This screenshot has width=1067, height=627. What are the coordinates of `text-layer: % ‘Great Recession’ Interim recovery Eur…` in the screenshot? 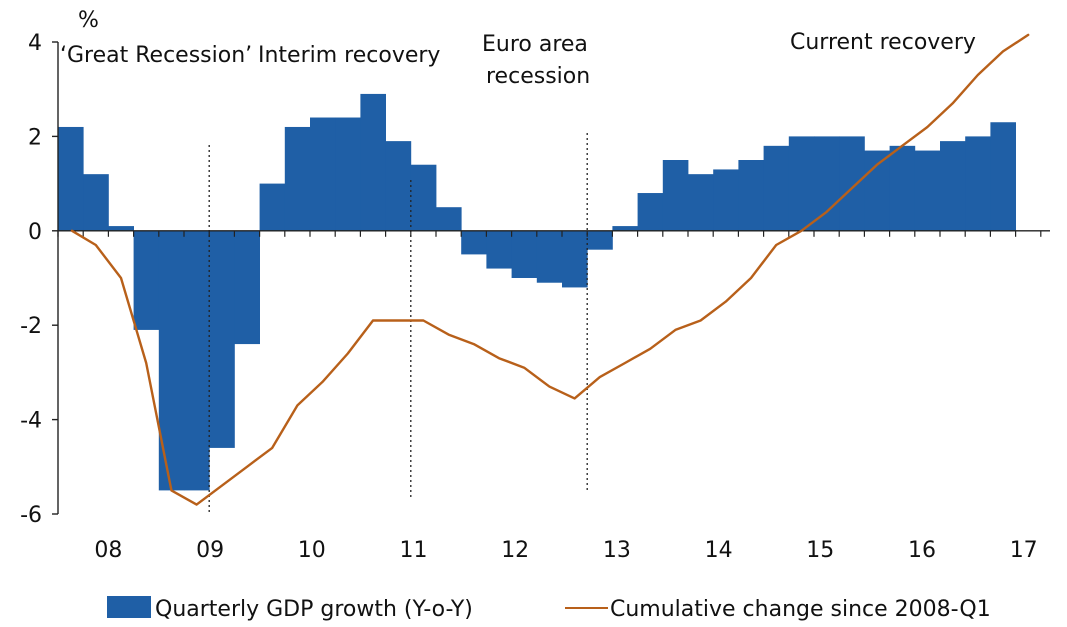 It's located at (518, 48).